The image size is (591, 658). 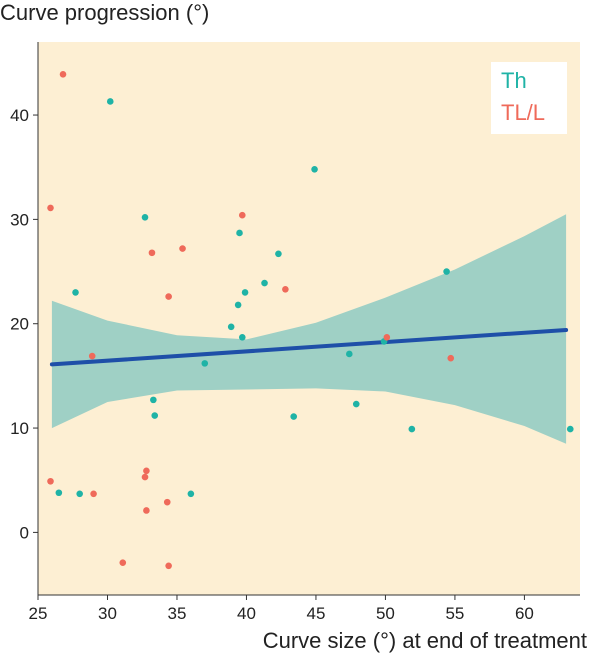 What do you see at coordinates (105, 12) in the screenshot?
I see `y-axis-title: Curve progression (°)` at bounding box center [105, 12].